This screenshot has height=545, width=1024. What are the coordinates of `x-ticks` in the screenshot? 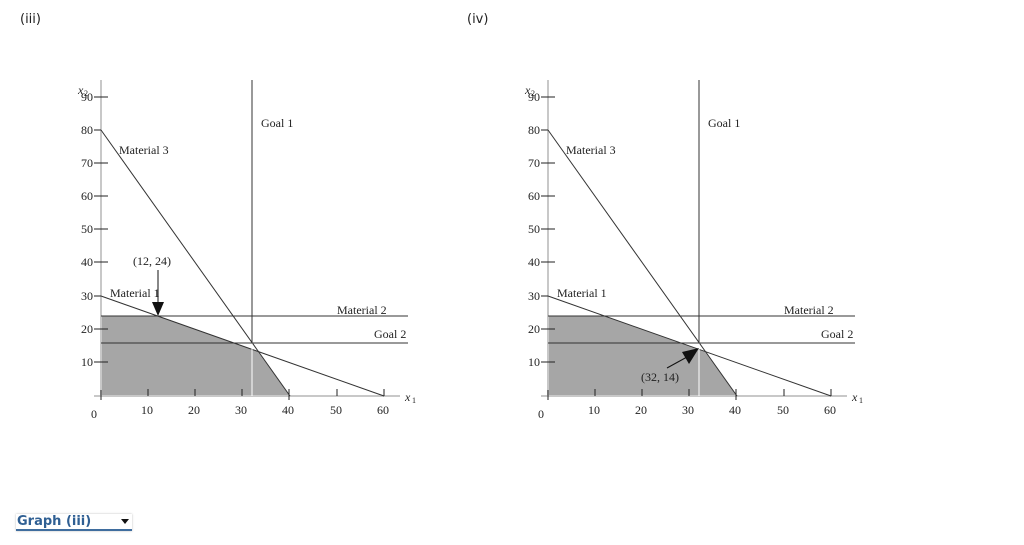 It's located at (242, 394).